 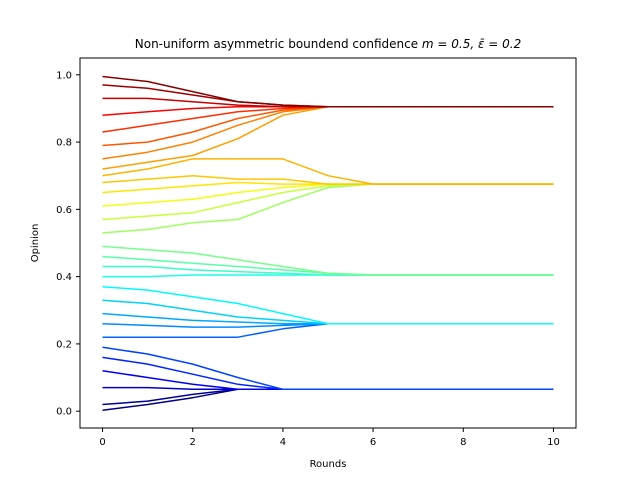 What do you see at coordinates (553, 442) in the screenshot?
I see `x-tick-label: 10` at bounding box center [553, 442].